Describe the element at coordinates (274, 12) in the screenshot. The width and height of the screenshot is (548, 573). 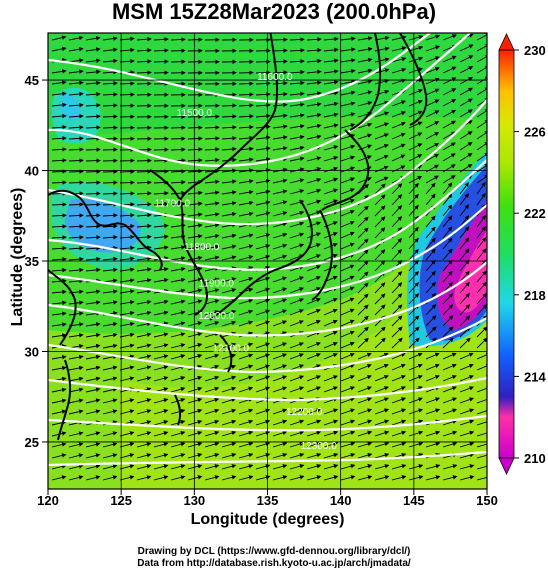
I see `chart-title: MSM 15Z28Mar2023 (200.0hPa)` at that location.